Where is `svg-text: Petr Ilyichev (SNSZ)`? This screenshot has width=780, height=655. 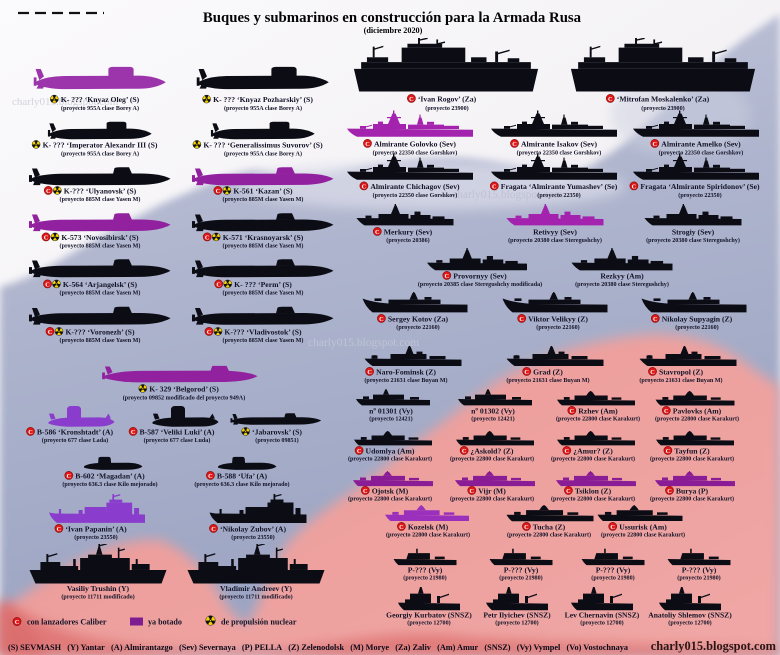 svg-text: Petr Ilyichev (SNSZ) is located at coordinates (517, 615).